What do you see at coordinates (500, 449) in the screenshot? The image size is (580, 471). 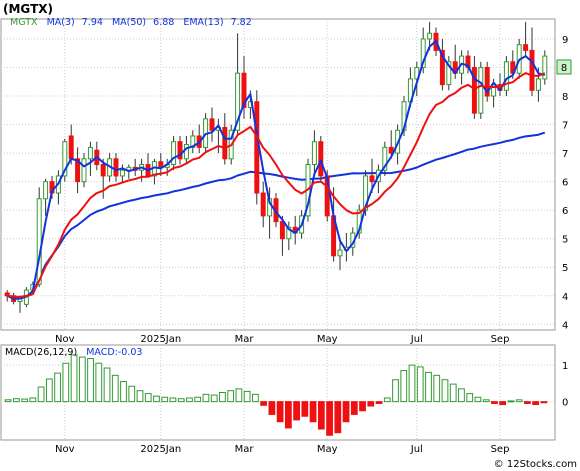 I see `macd-x-tick-label: Sep` at bounding box center [500, 449].